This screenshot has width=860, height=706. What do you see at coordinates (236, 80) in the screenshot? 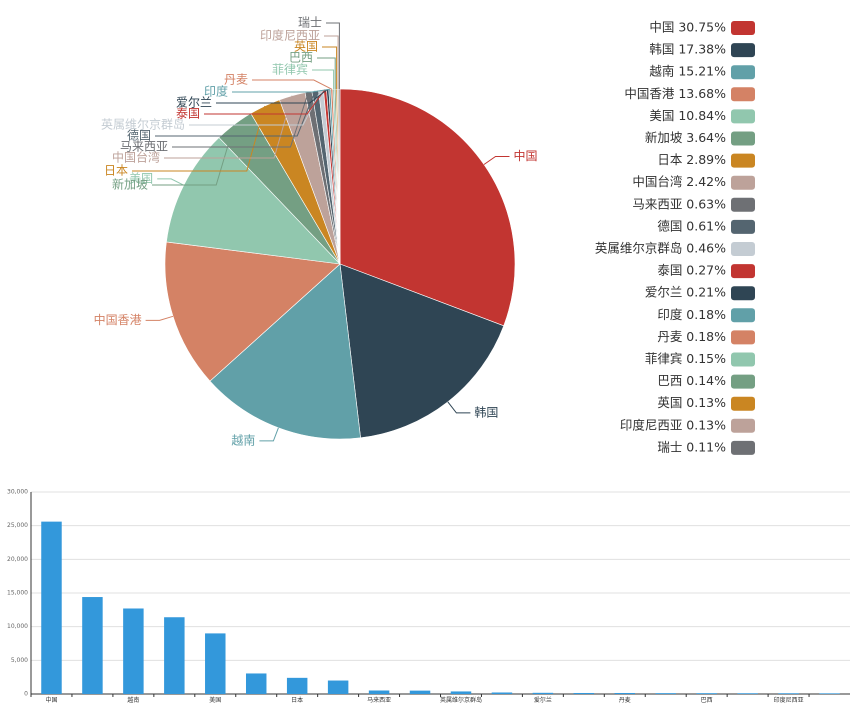
I see `pie-label-14: 丹麦` at bounding box center [236, 80].